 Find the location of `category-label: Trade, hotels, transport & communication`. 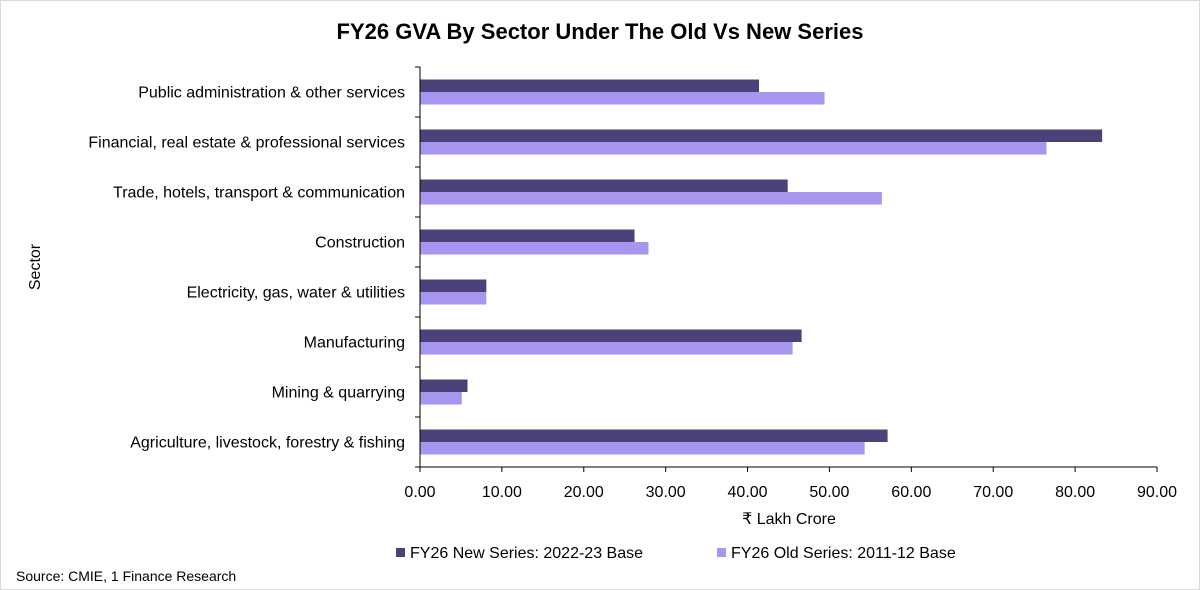

category-label: Trade, hotels, transport & communication is located at coordinates (259, 193).